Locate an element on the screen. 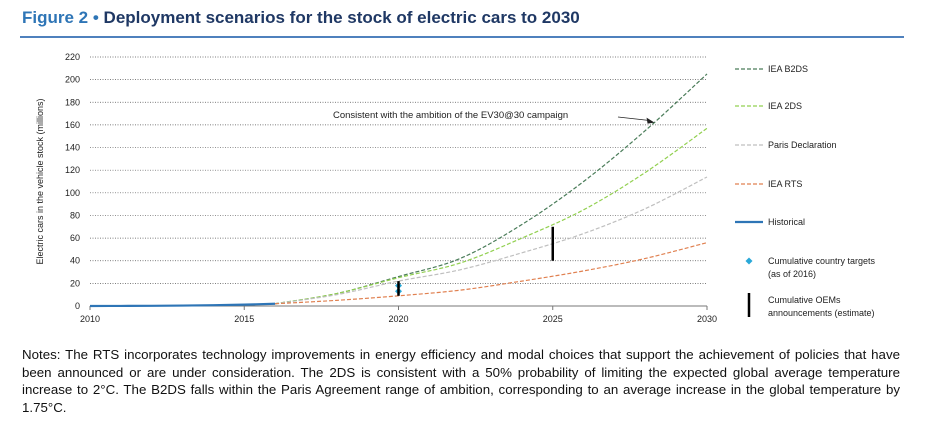  legend-label-iea-2ds: IEA 2DS is located at coordinates (785, 106).